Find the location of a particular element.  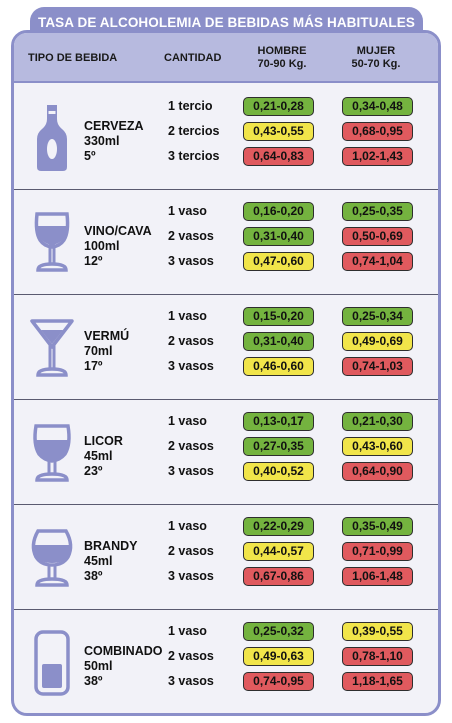

header-mujer: MUJER 50-70 Kg. is located at coordinates (376, 58).